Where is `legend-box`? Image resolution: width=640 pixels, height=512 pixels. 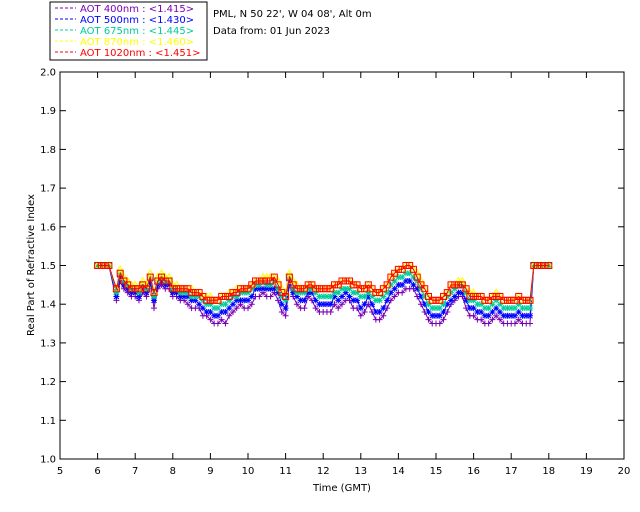
legend-box is located at coordinates (128, 31).